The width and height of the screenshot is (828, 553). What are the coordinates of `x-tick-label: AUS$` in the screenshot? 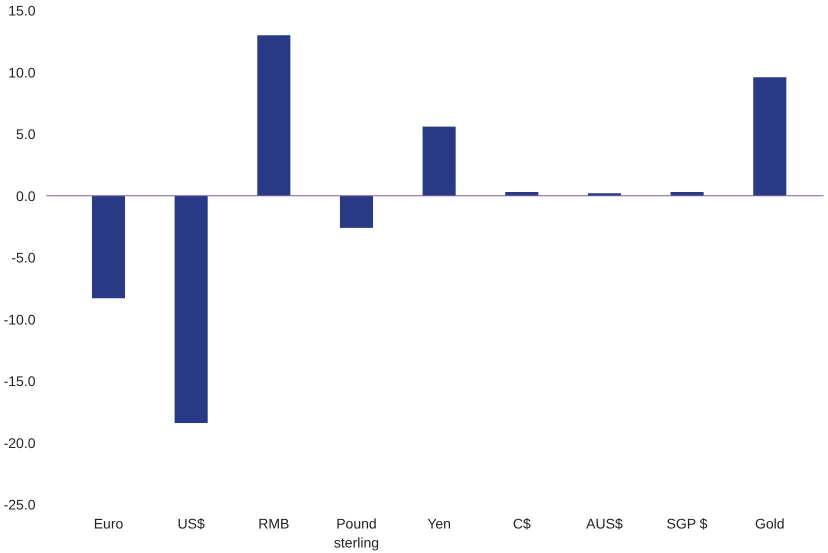 It's located at (604, 524).